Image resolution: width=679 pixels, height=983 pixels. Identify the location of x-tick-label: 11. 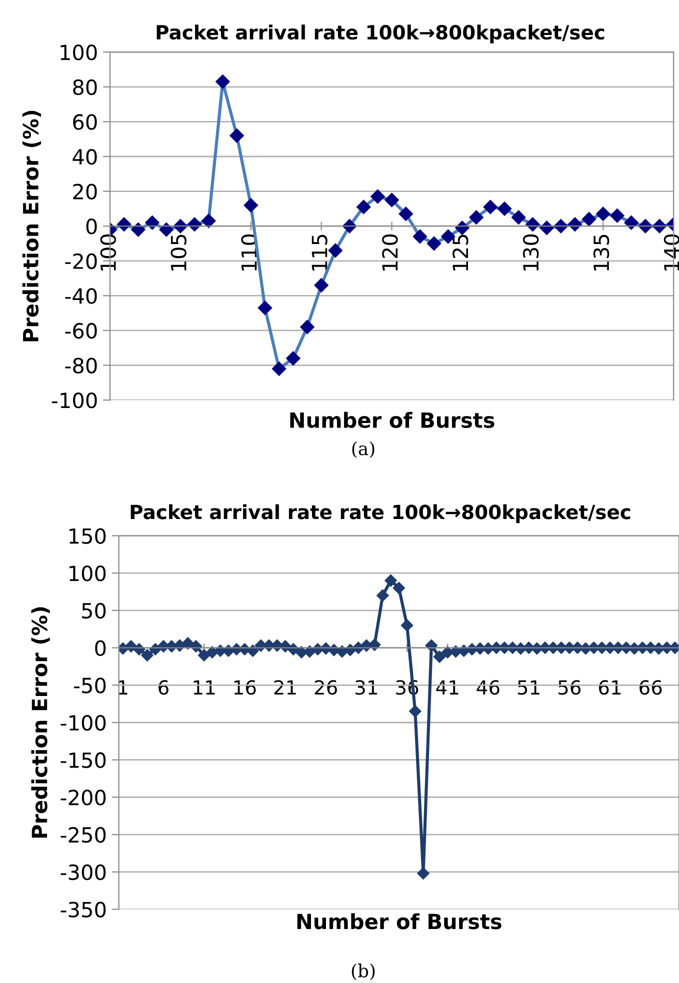
(204, 687).